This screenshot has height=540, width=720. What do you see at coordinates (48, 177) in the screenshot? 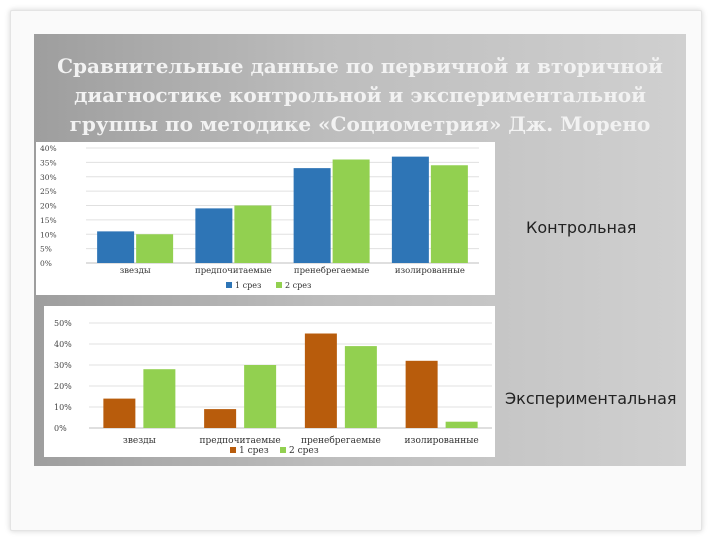
I see `control-y-tick-label: 30%` at bounding box center [48, 177].